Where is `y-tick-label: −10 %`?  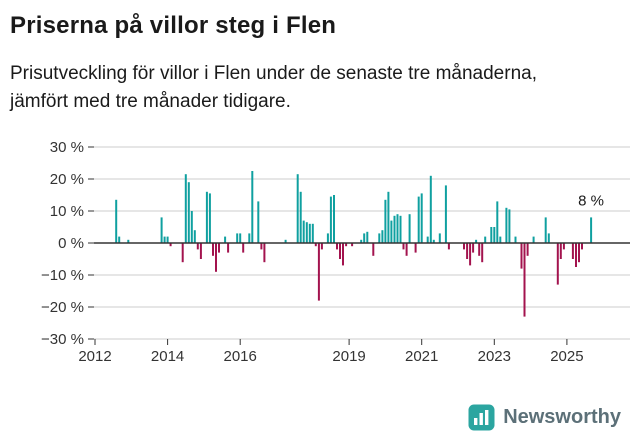
y-tick-label: −10 % is located at coordinates (62, 275).